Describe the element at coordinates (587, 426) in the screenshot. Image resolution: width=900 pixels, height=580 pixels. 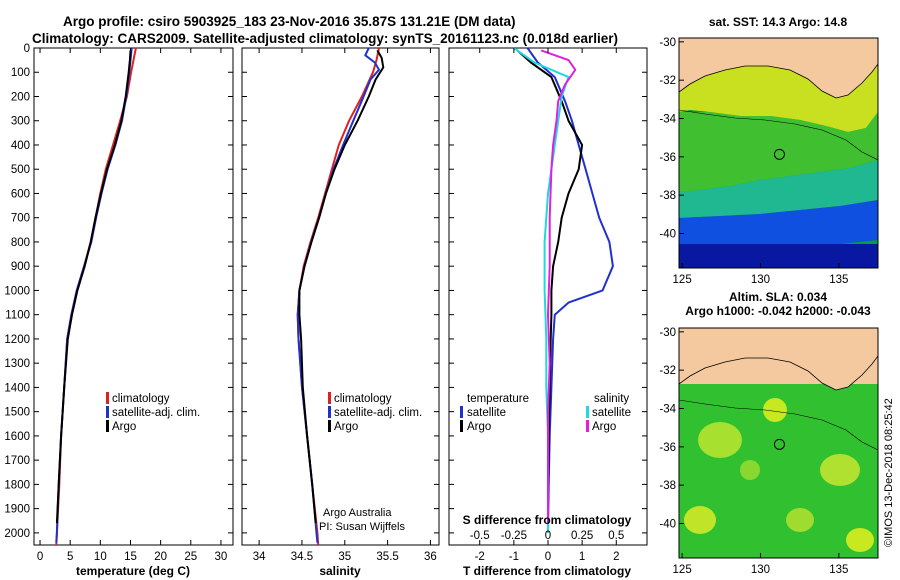
I see `legend-swatch-argo-s` at that location.